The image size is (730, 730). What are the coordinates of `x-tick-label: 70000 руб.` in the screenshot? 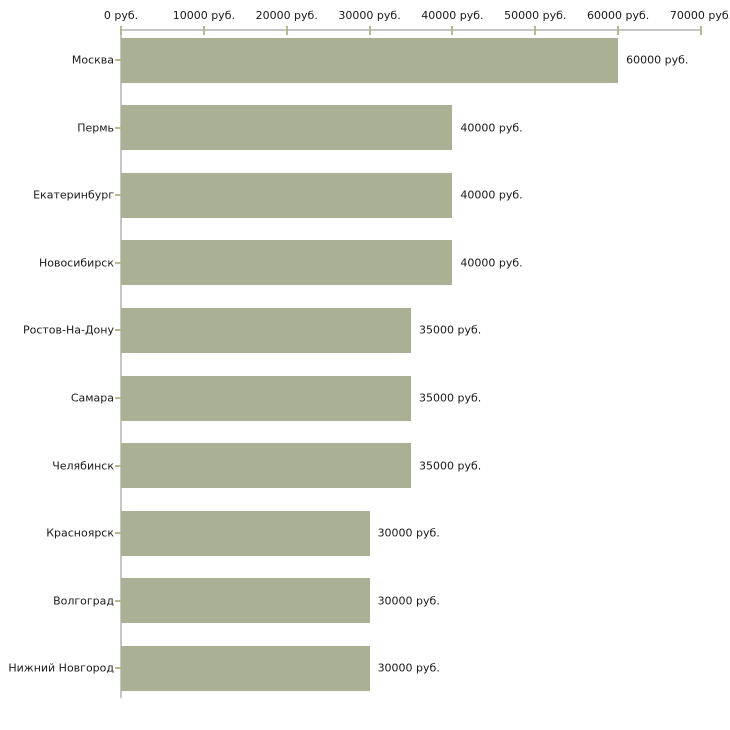 It's located at (699, 15).